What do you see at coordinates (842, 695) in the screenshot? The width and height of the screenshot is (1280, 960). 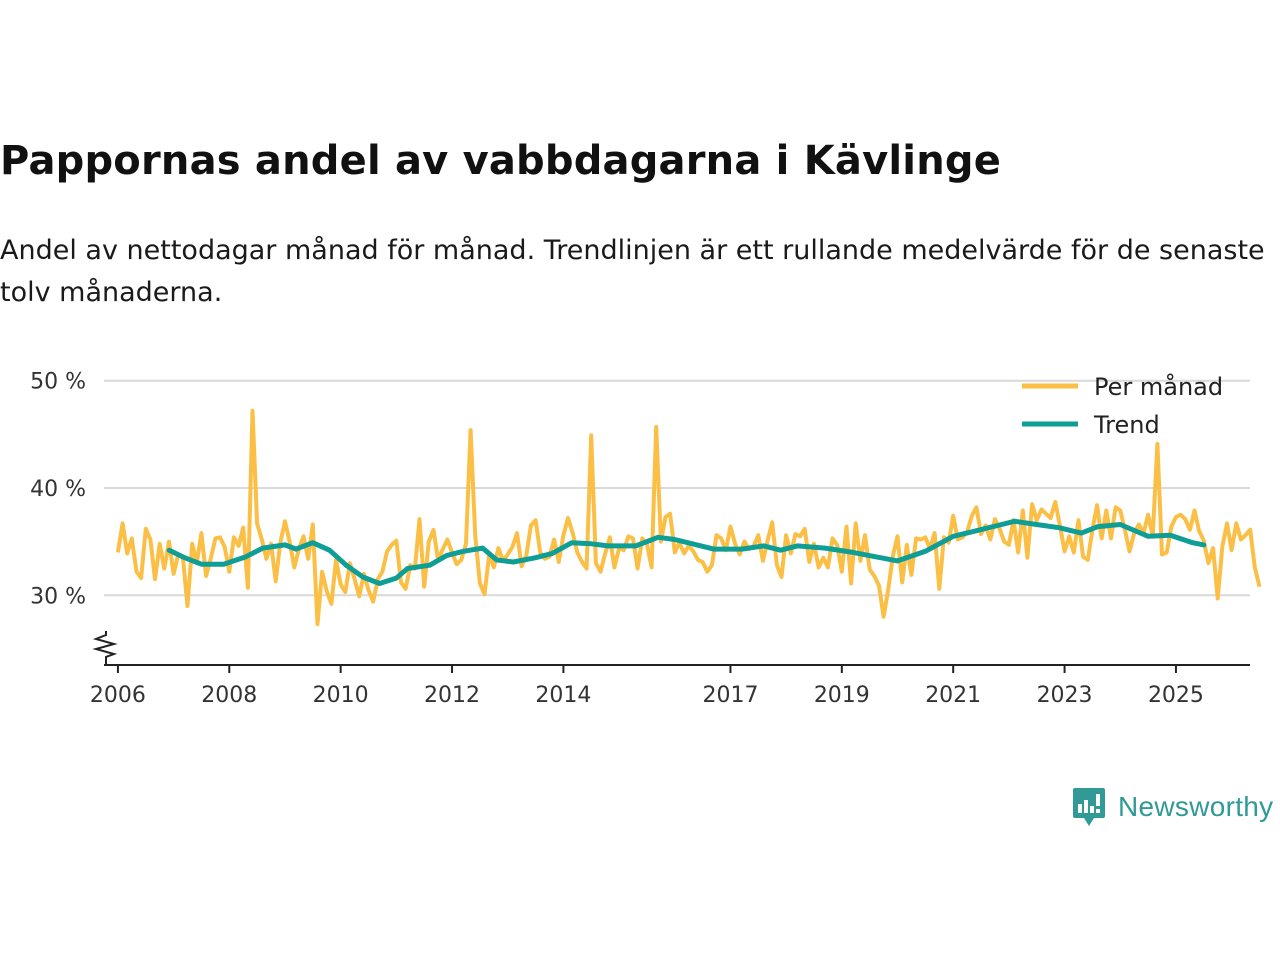 I see `x-tick-label-2019: 2019` at bounding box center [842, 695].